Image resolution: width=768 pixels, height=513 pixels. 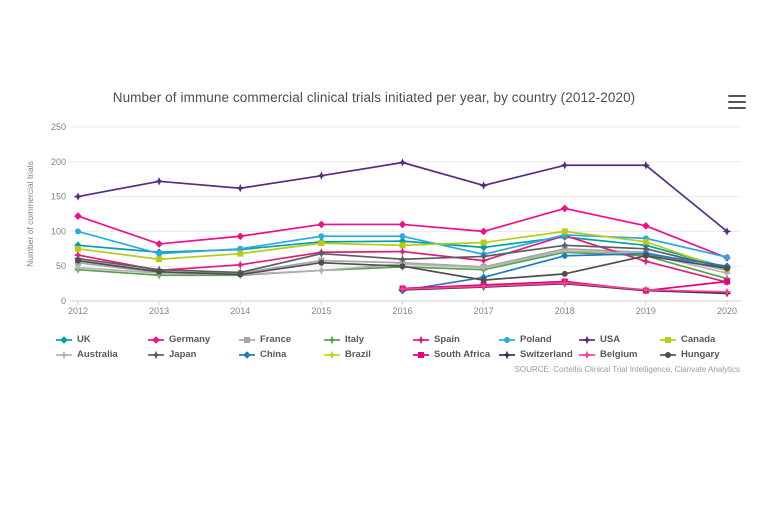 I want to click on italy-marker-icon, so click(x=332, y=339).